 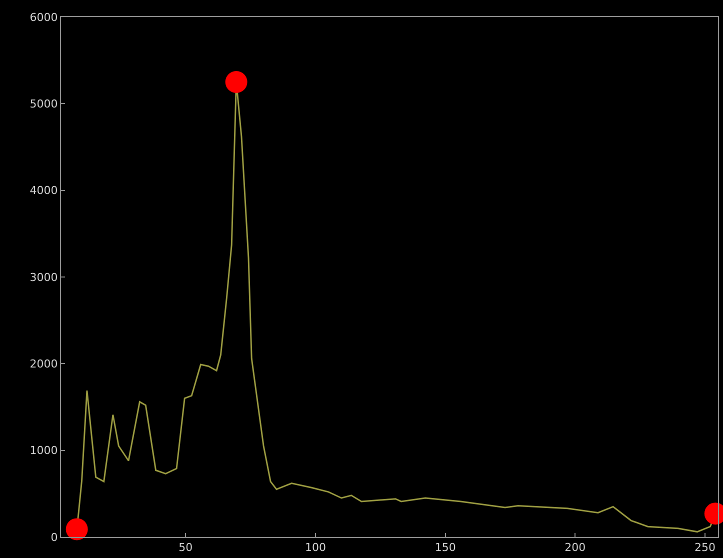 I want to click on y-tick-label: 6000, so click(x=44, y=17).